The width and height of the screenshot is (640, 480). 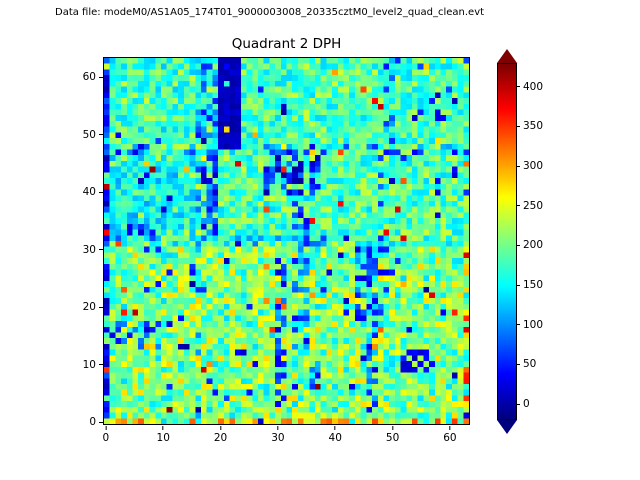 What do you see at coordinates (89, 192) in the screenshot?
I see `y-tick-label: 40` at bounding box center [89, 192].